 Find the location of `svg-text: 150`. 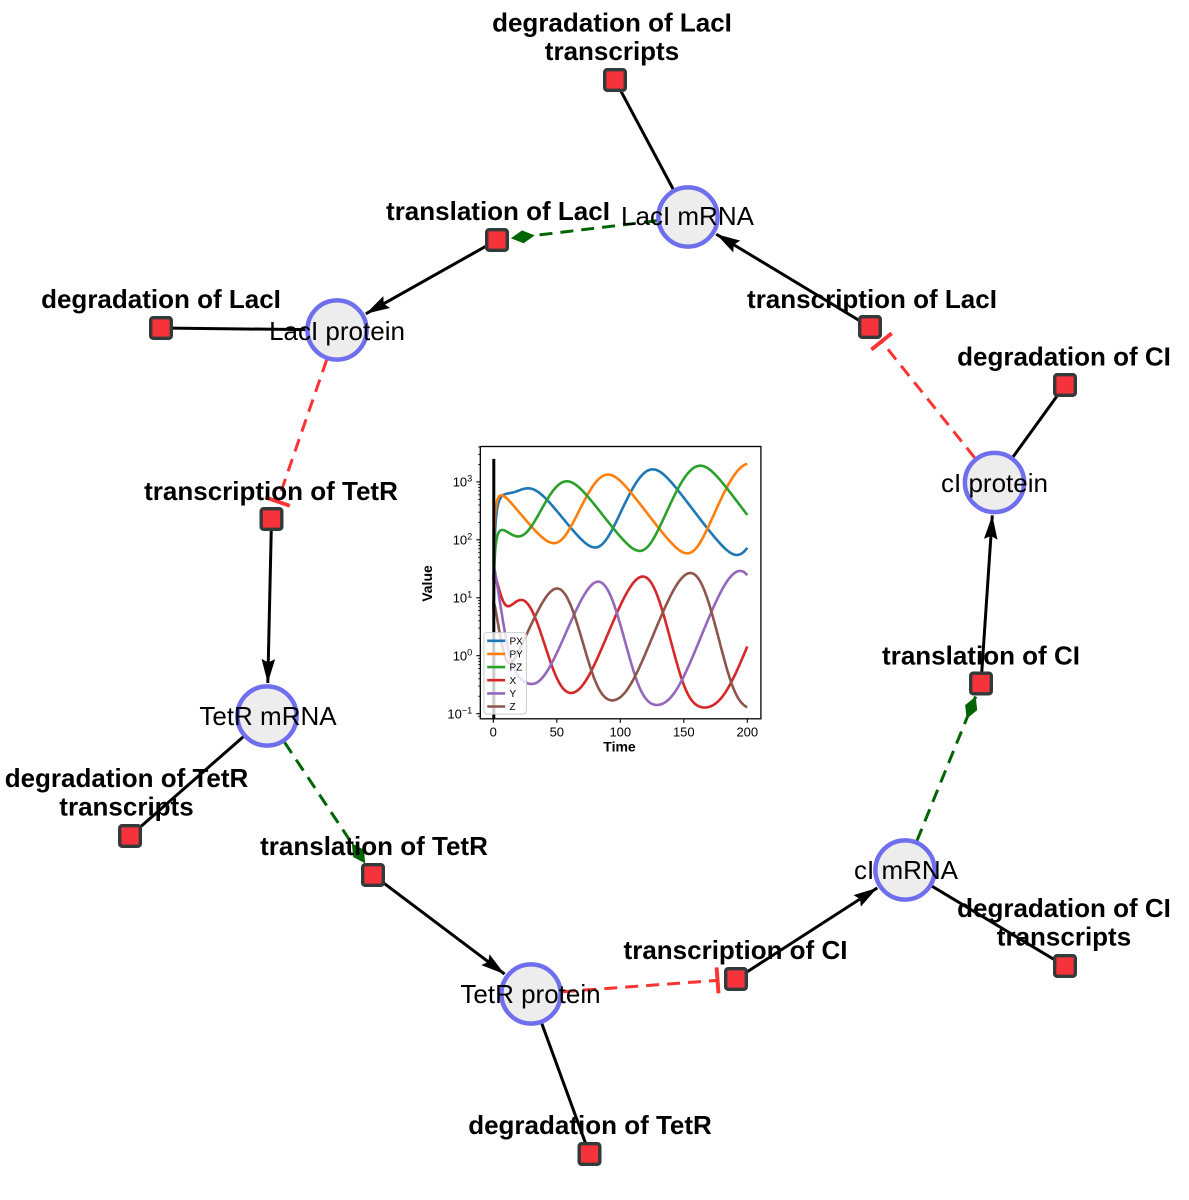

svg-text: 150 is located at coordinates (684, 731).